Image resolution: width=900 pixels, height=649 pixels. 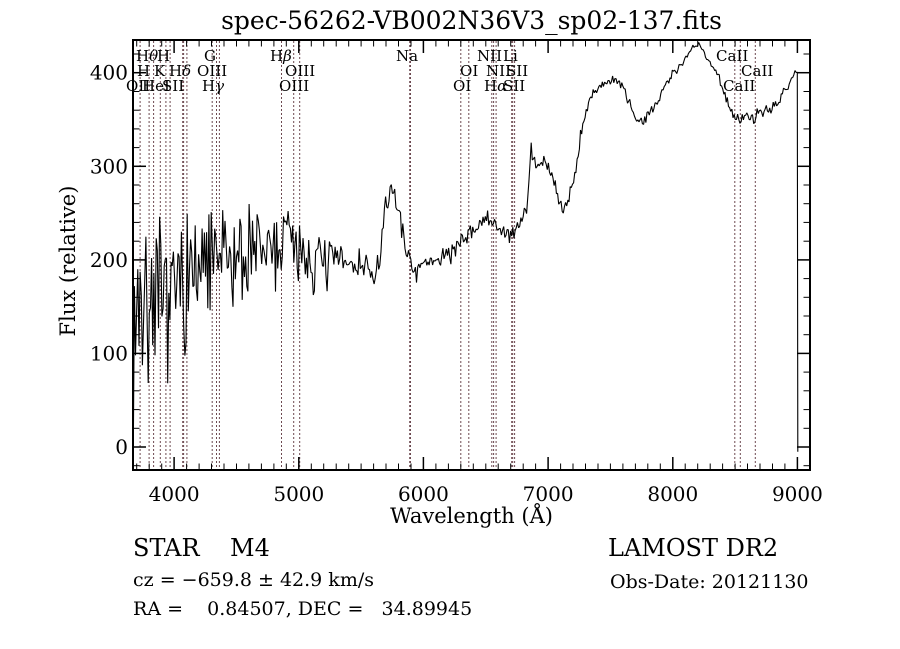 What do you see at coordinates (109, 353) in the screenshot?
I see `y-tick-label: 100` at bounding box center [109, 353].